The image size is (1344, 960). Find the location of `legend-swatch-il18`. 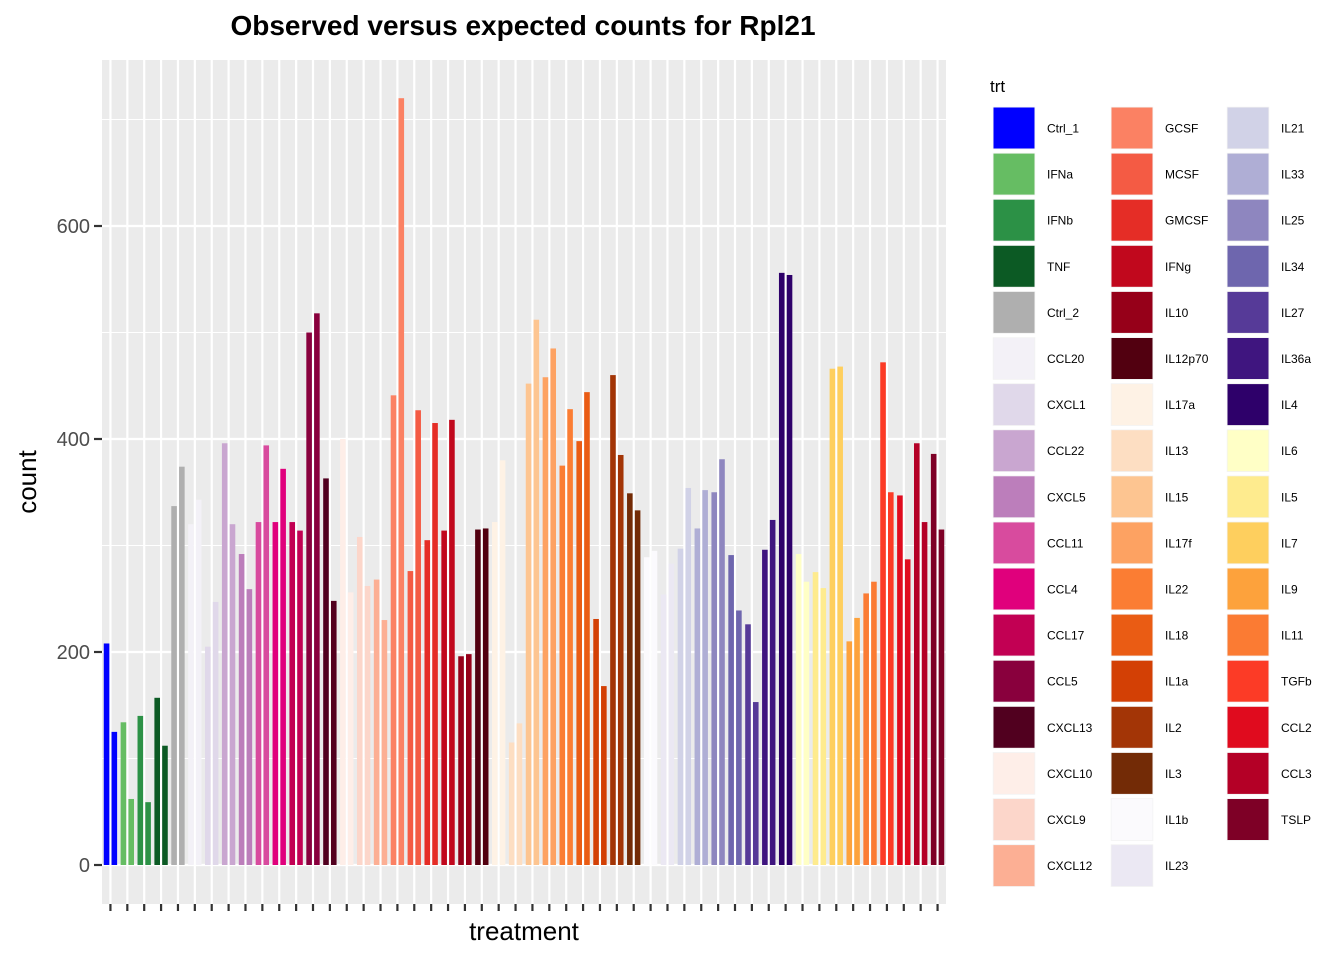

legend-swatch-il18 is located at coordinates (1132, 635).